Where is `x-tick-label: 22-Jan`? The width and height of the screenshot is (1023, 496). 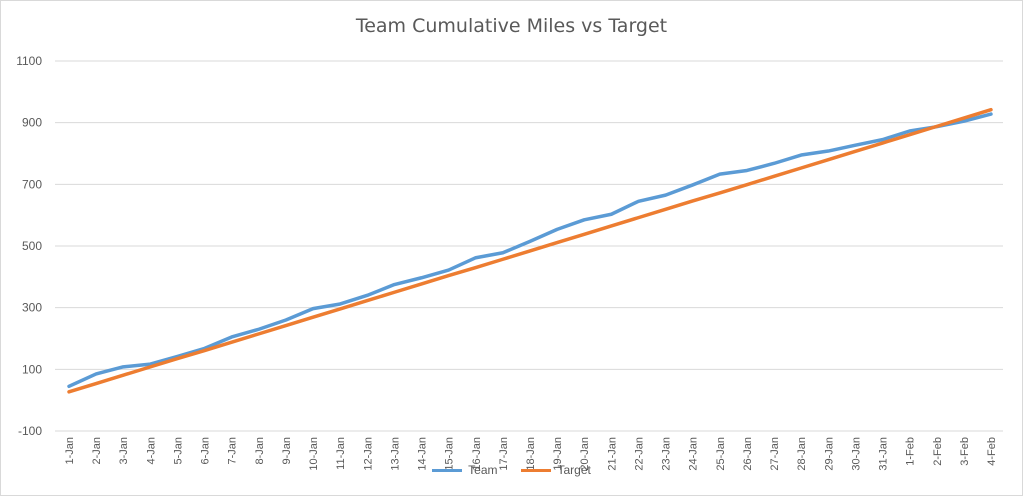 x-tick-label: 22-Jan is located at coordinates (639, 454).